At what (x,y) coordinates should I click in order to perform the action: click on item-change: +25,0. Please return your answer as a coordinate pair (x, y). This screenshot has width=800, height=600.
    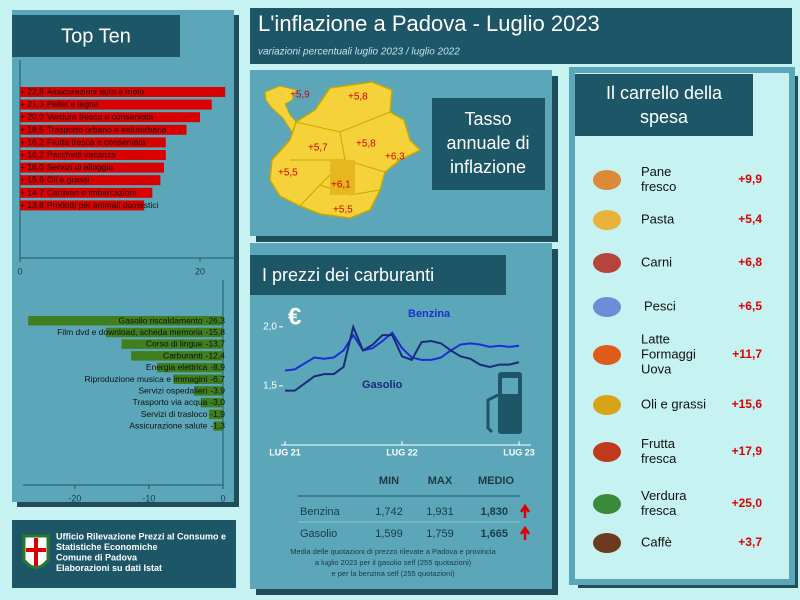
    Looking at the image, I should click on (747, 503).